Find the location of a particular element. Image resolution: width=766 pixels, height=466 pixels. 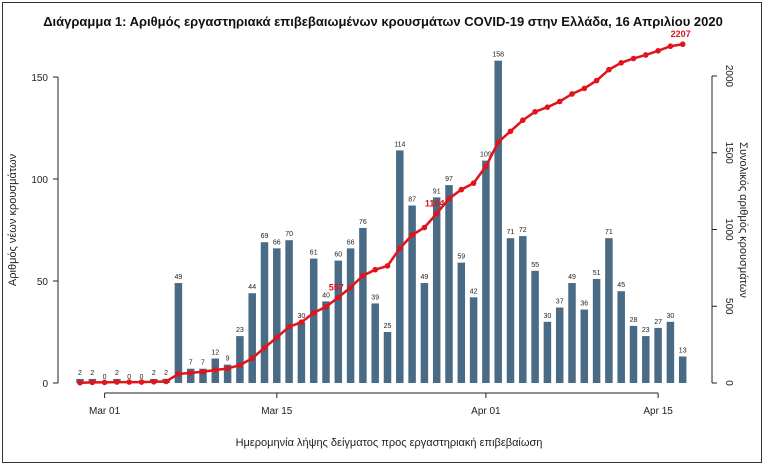

y-left-tick-label: 100 is located at coordinates (39, 180).